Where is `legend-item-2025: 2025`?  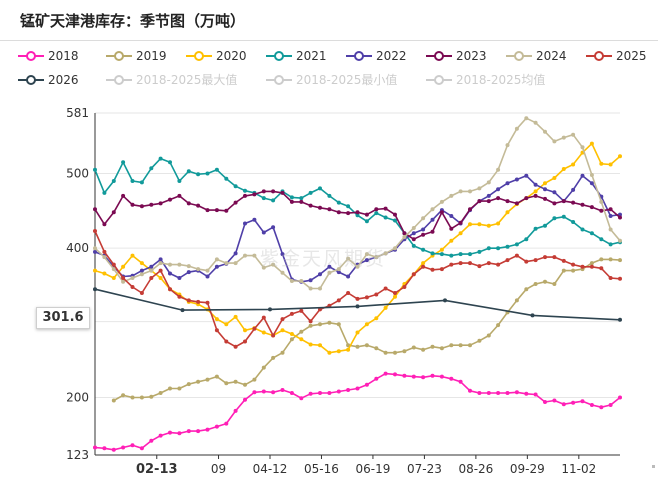 legend-item-2025: 2025 is located at coordinates (616, 56).